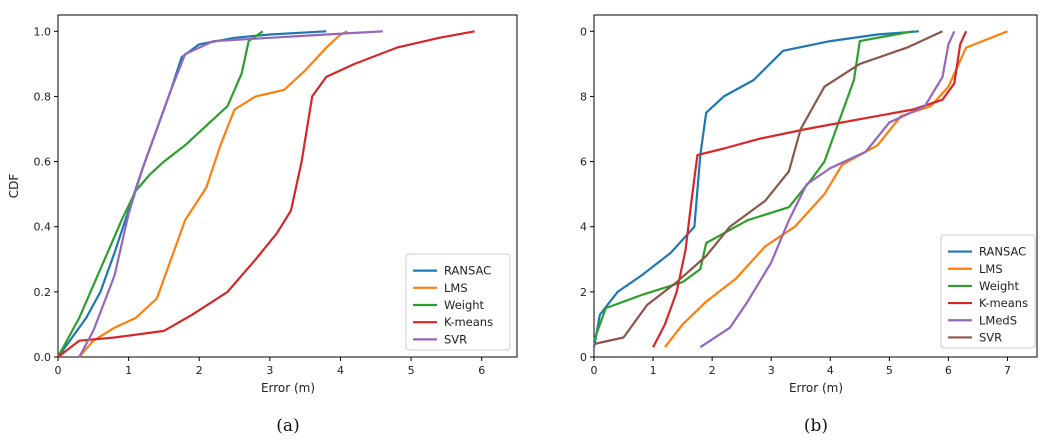 The image size is (1041, 446). I want to click on x-axis-label-b: Error (m), so click(816, 388).